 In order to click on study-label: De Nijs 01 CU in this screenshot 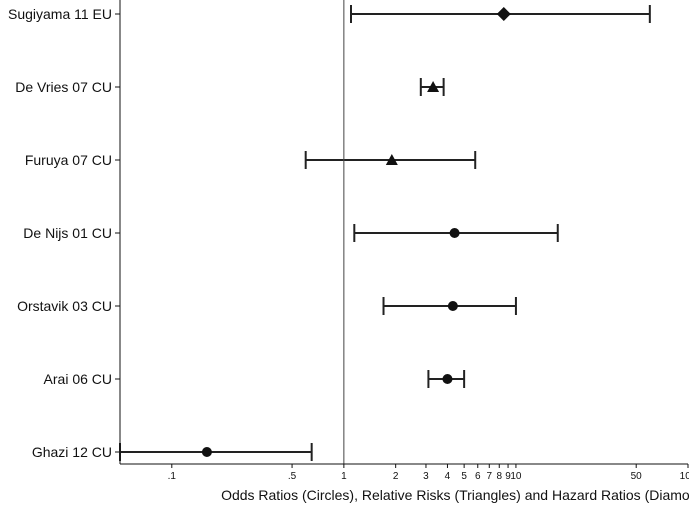, I will do `click(67, 233)`.